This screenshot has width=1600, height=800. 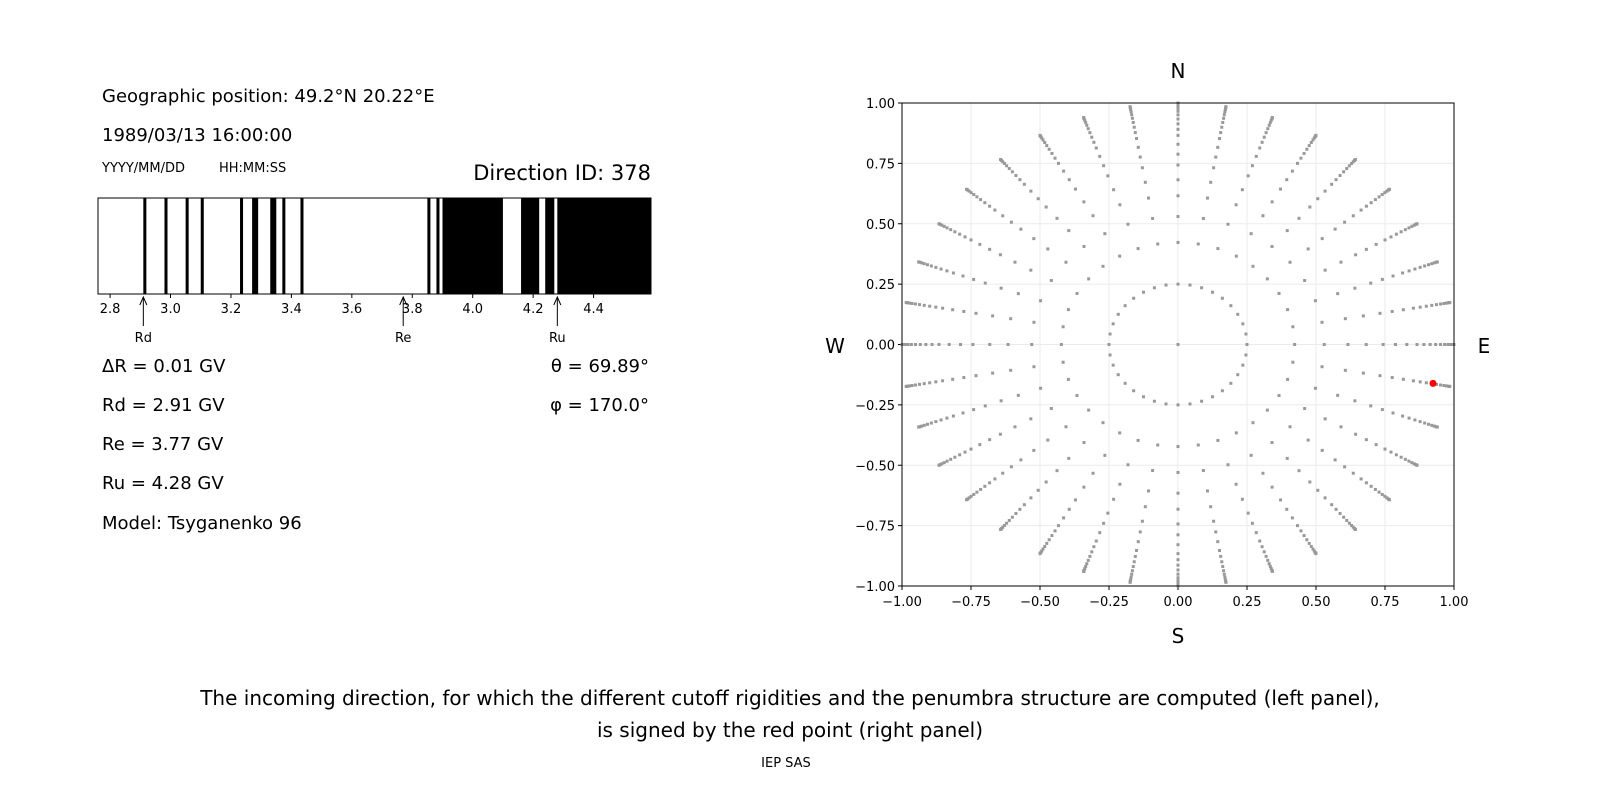 I want to click on compass-south: S, so click(x=1178, y=636).